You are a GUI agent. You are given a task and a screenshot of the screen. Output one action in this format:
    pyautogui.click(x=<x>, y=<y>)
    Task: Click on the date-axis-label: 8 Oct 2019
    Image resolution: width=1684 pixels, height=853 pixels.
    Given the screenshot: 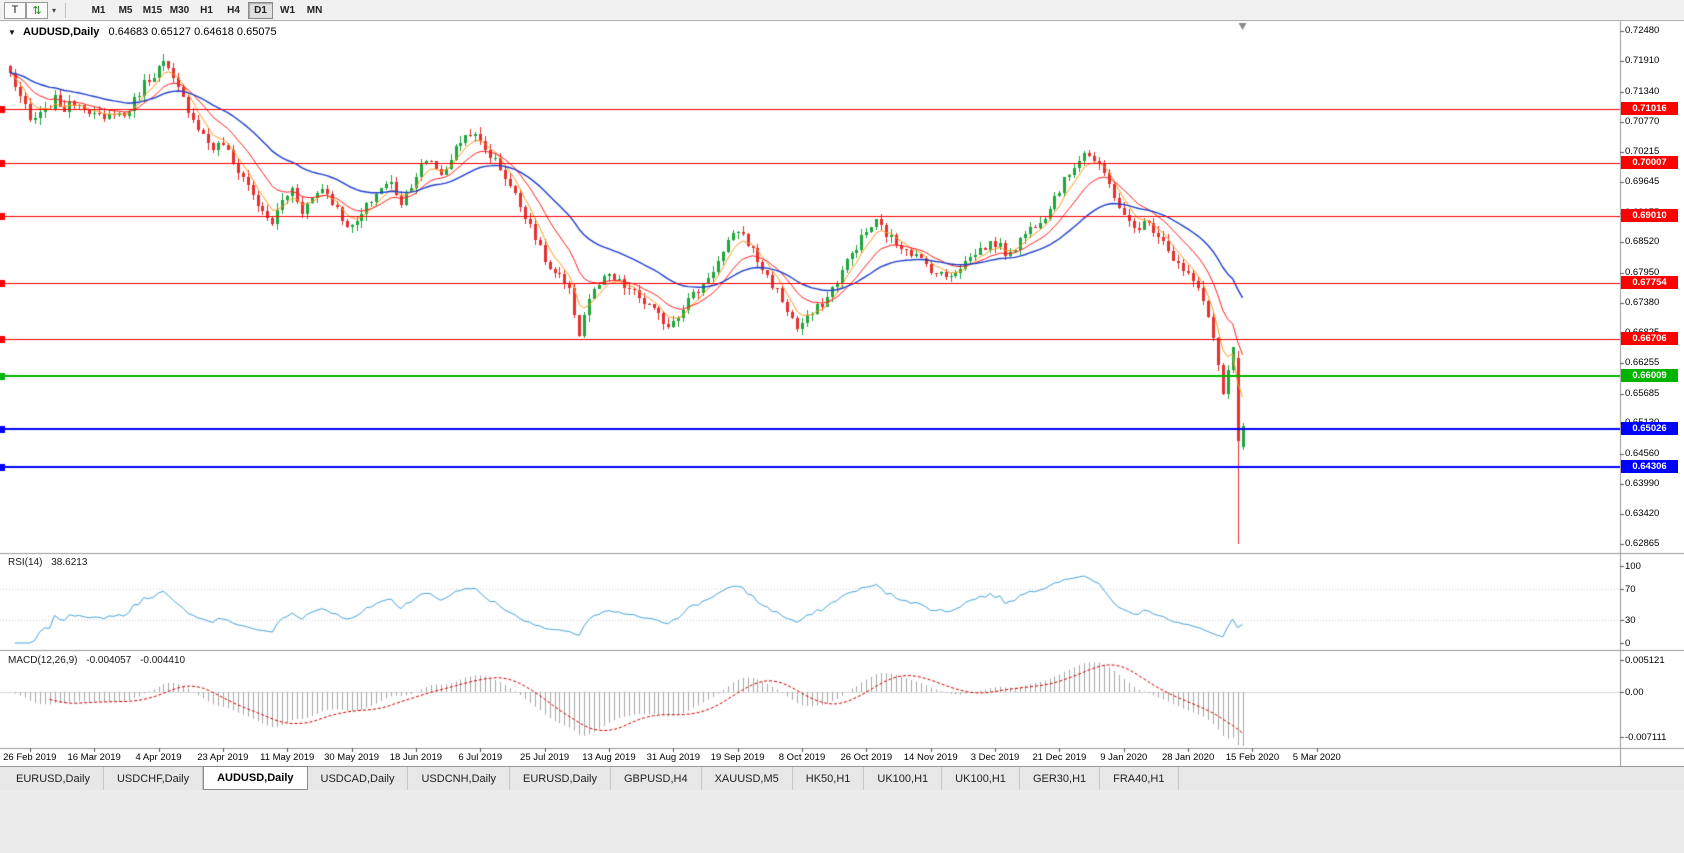 What is the action you would take?
    pyautogui.click(x=802, y=757)
    